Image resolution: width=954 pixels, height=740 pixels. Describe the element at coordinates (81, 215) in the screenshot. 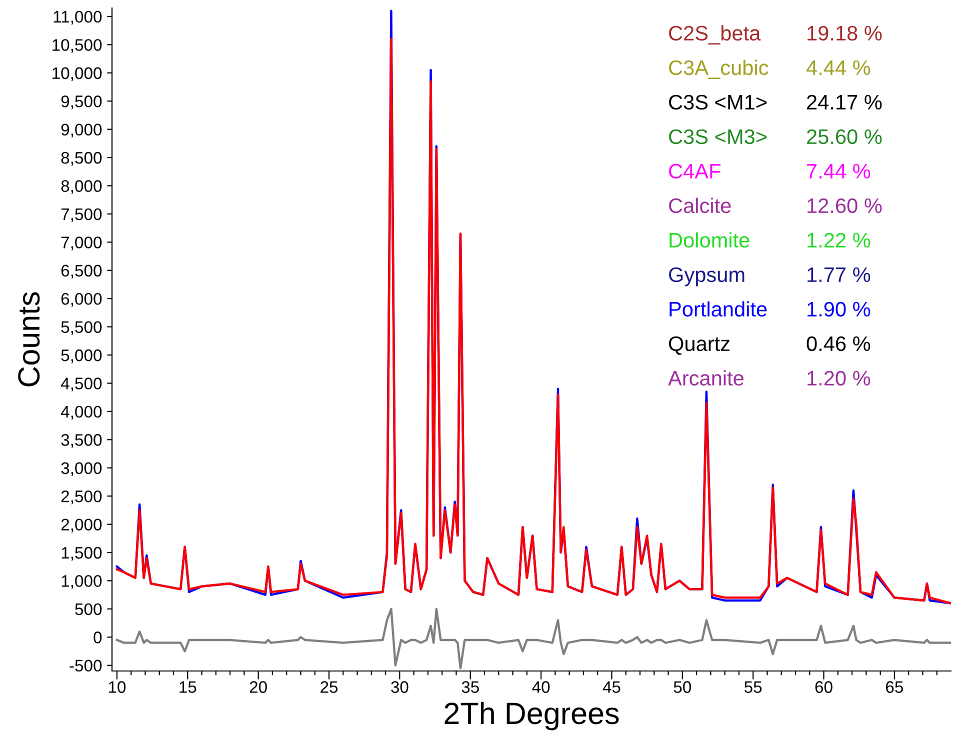

I see `y-tick-label: 7,500` at that location.